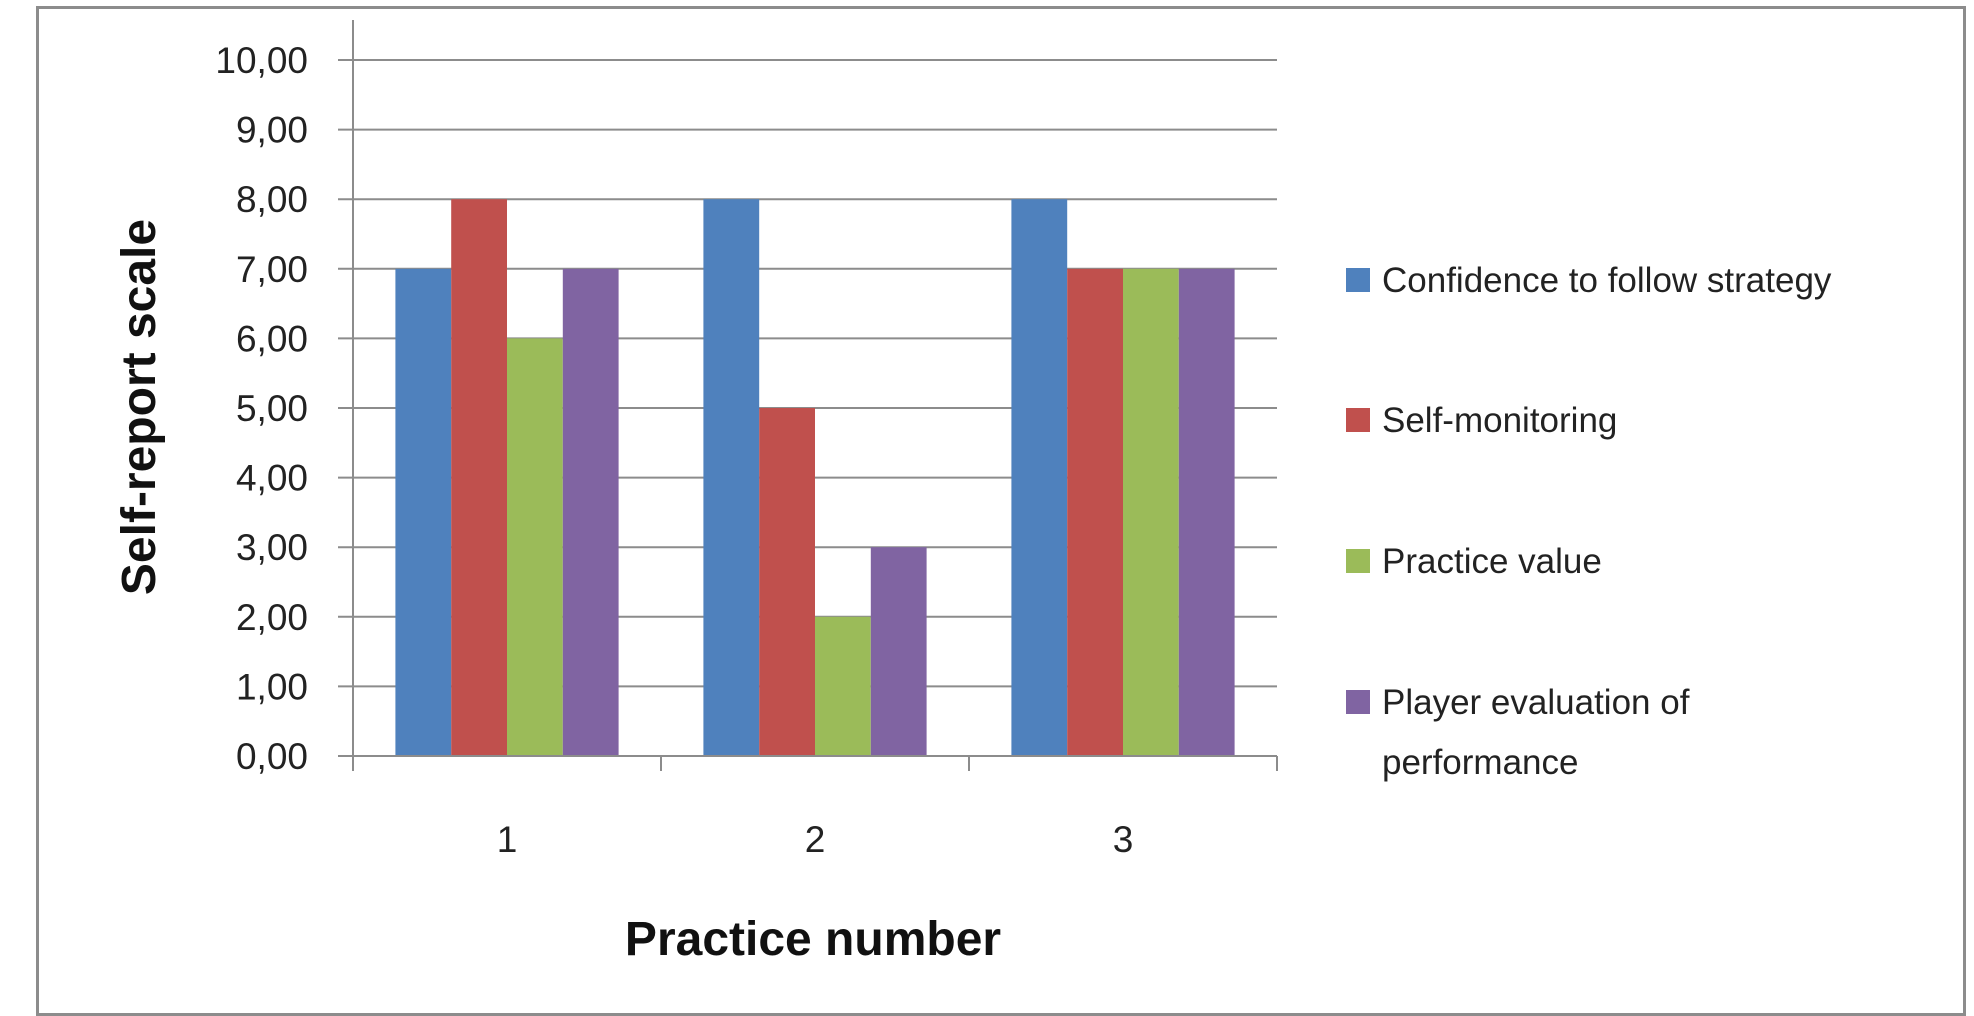  Describe the element at coordinates (272, 269) in the screenshot. I see `y-tick-label: 7,00` at that location.